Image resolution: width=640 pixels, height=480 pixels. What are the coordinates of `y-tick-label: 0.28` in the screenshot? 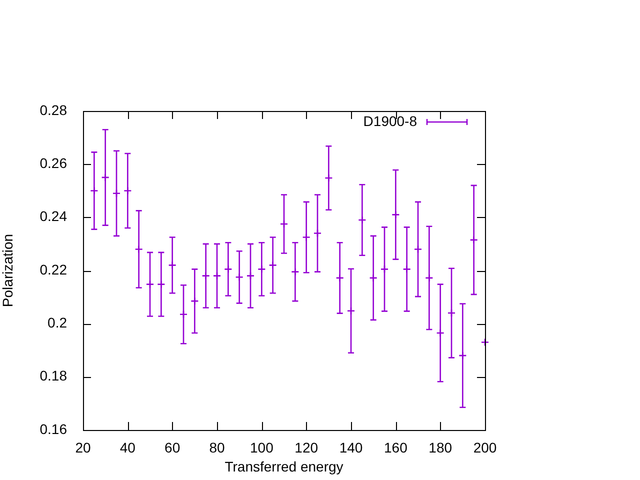 It's located at (54, 110).